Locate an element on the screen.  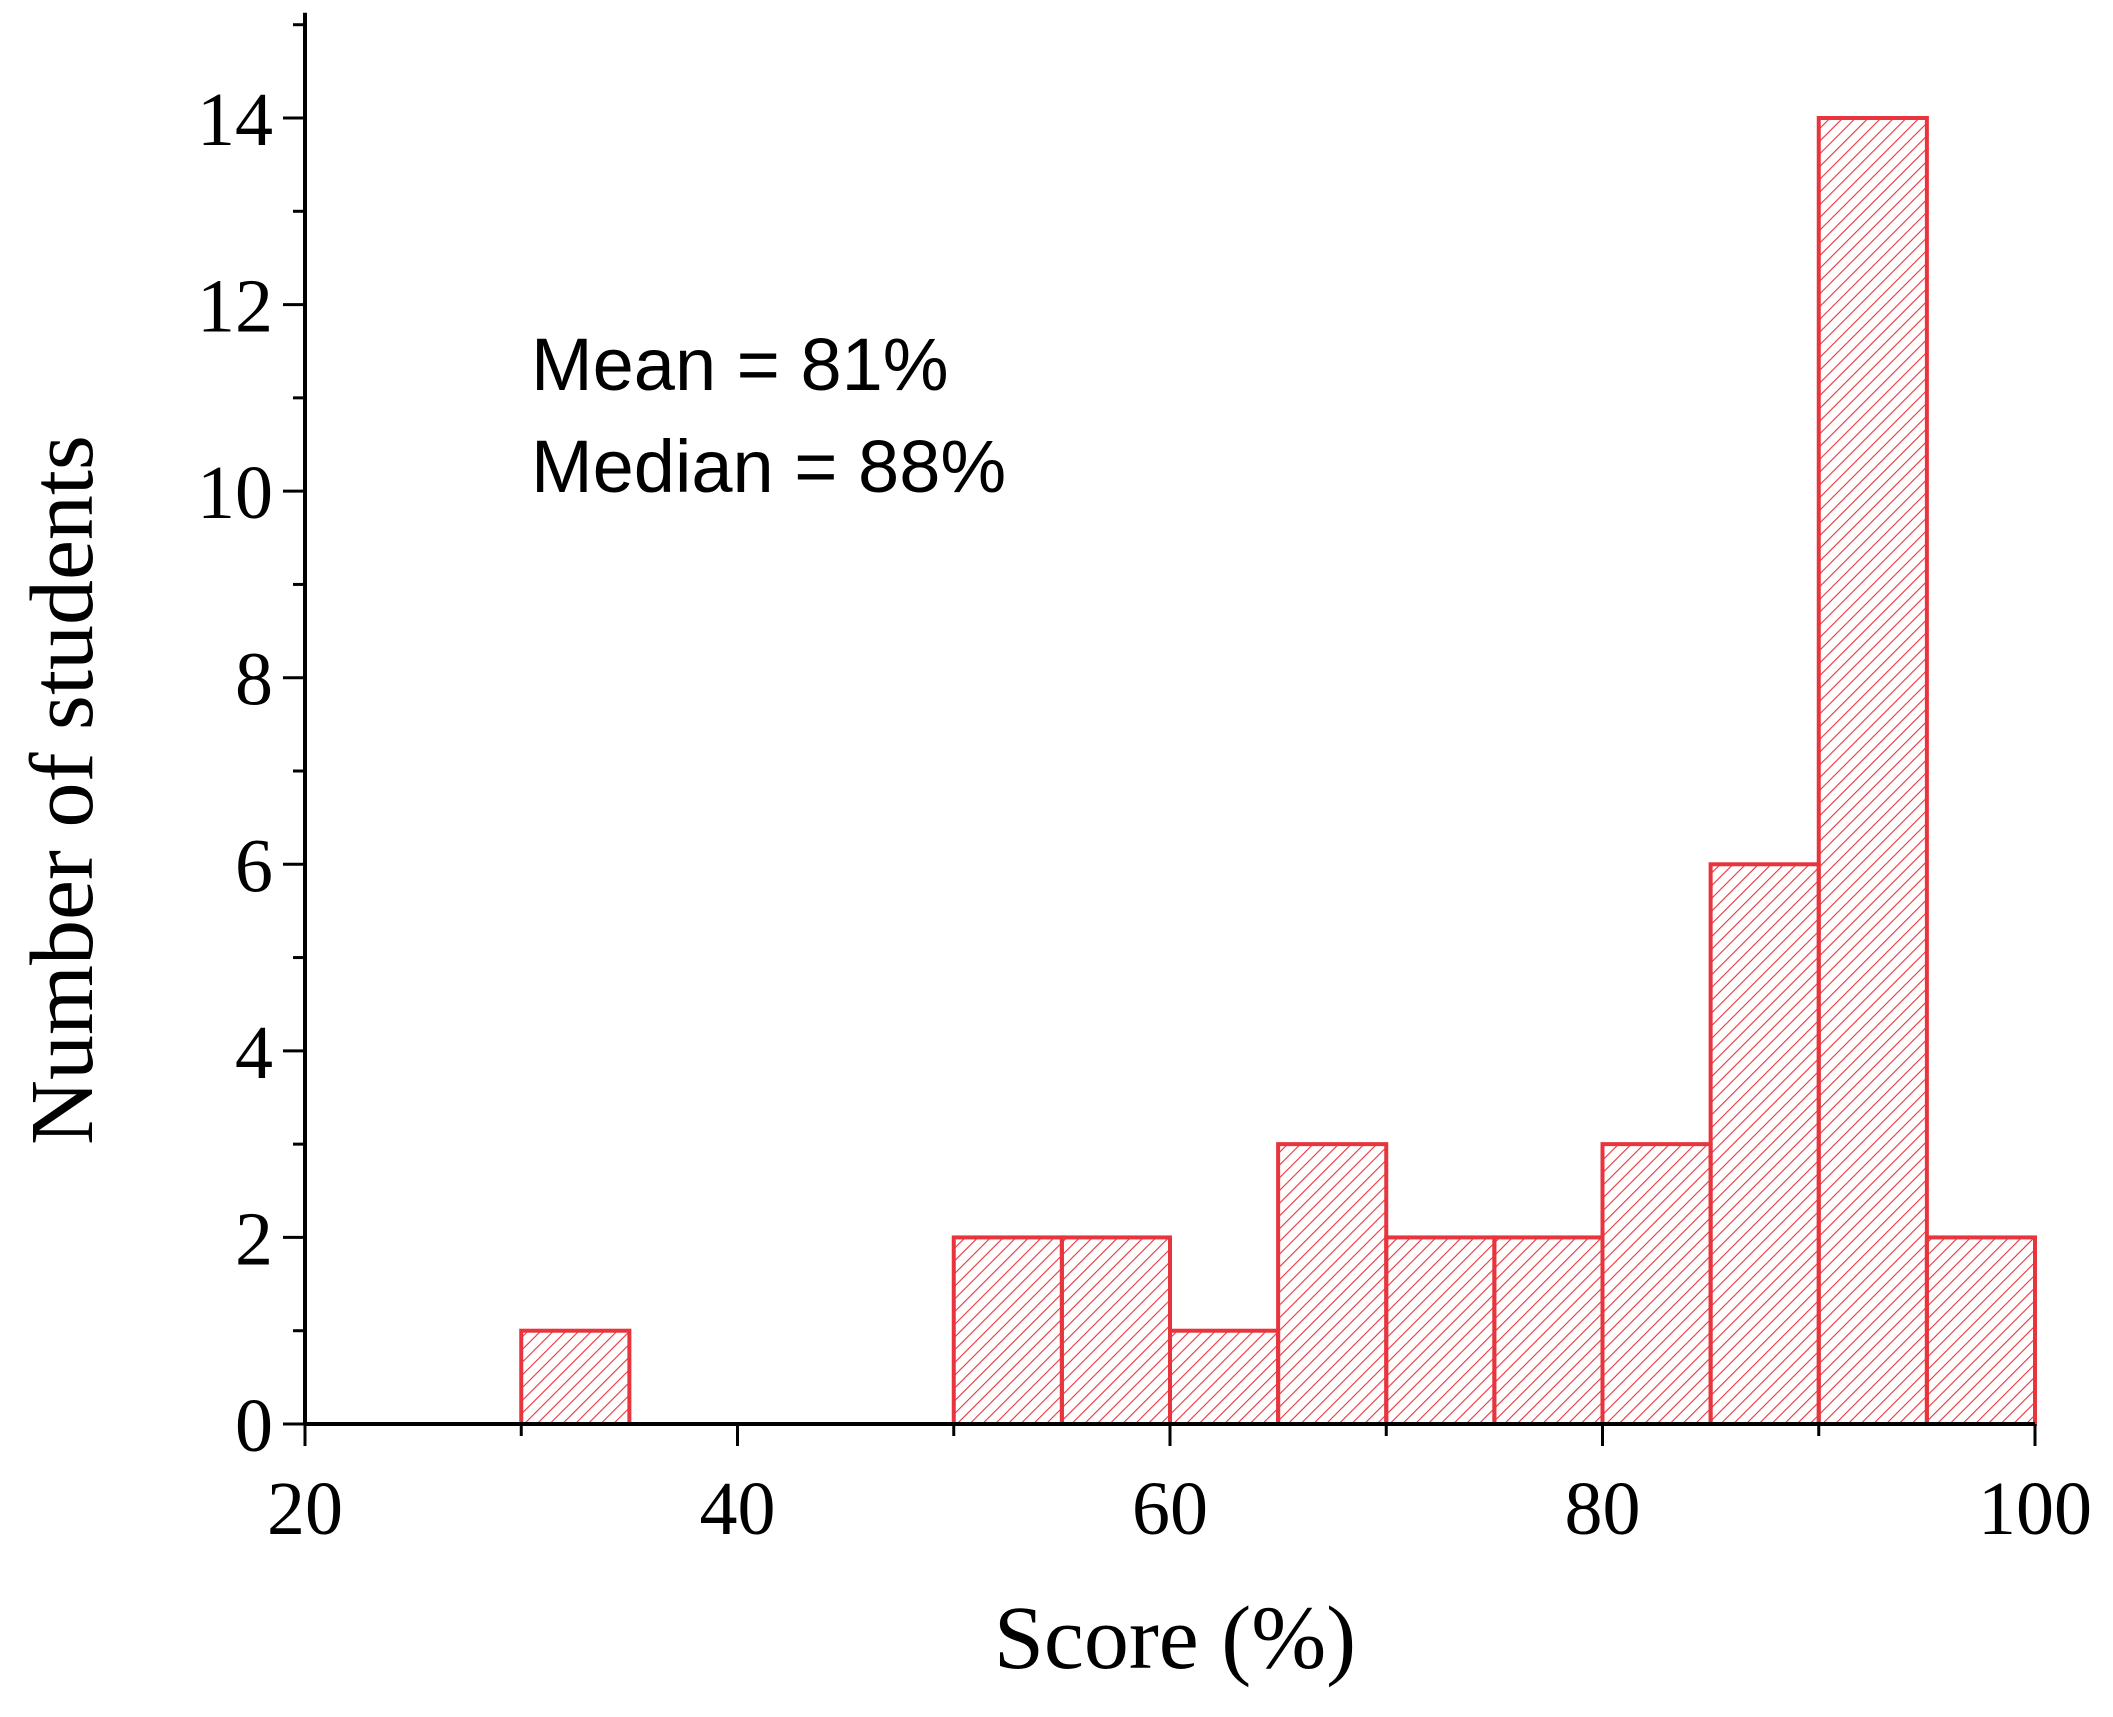
y-tick-label: 4 is located at coordinates (254, 1053).